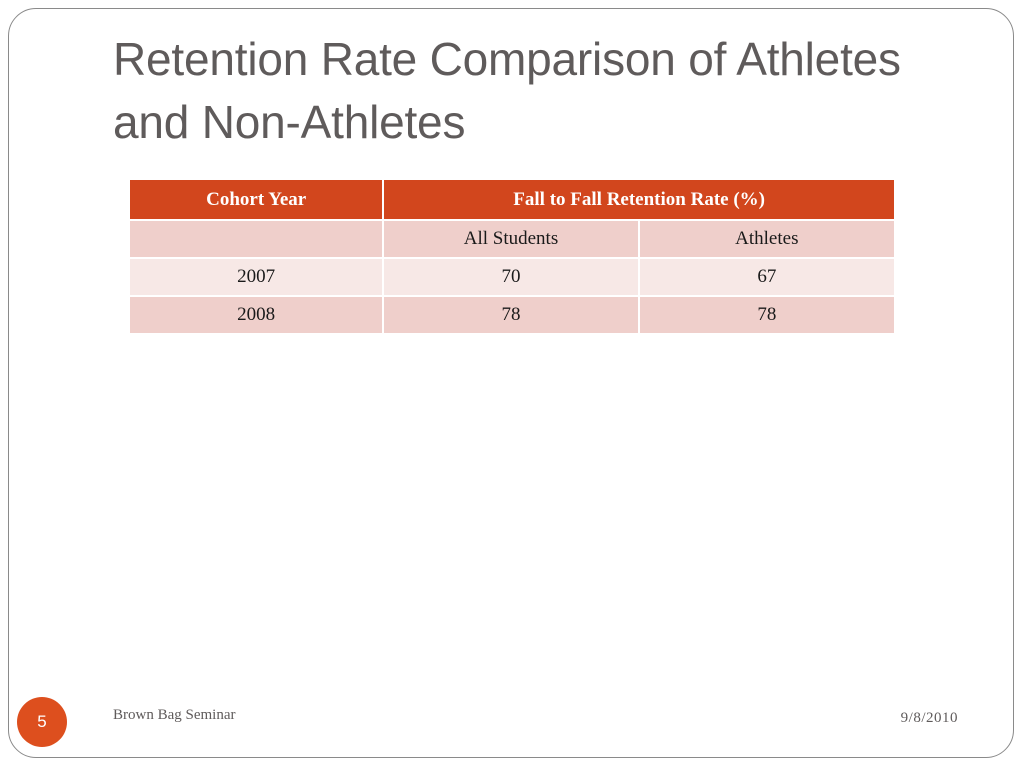 The height and width of the screenshot is (768, 1024). I want to click on table-subheader-row: All Students Athletes, so click(512, 239).